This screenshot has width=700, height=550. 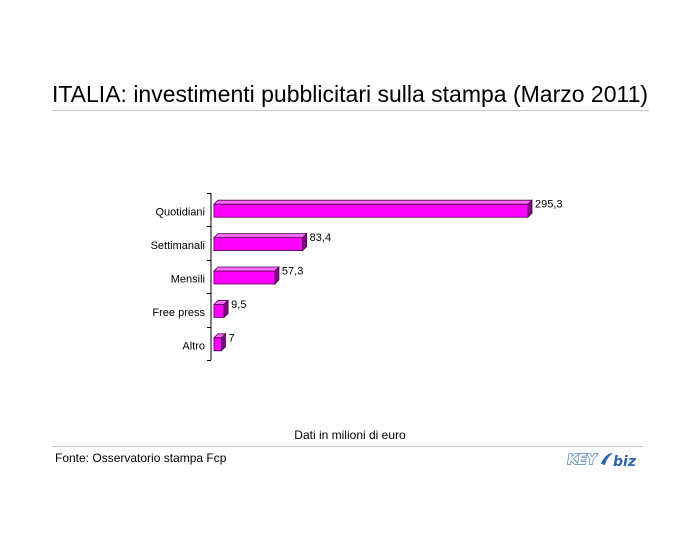 What do you see at coordinates (193, 346) in the screenshot?
I see `category-label: Altro` at bounding box center [193, 346].